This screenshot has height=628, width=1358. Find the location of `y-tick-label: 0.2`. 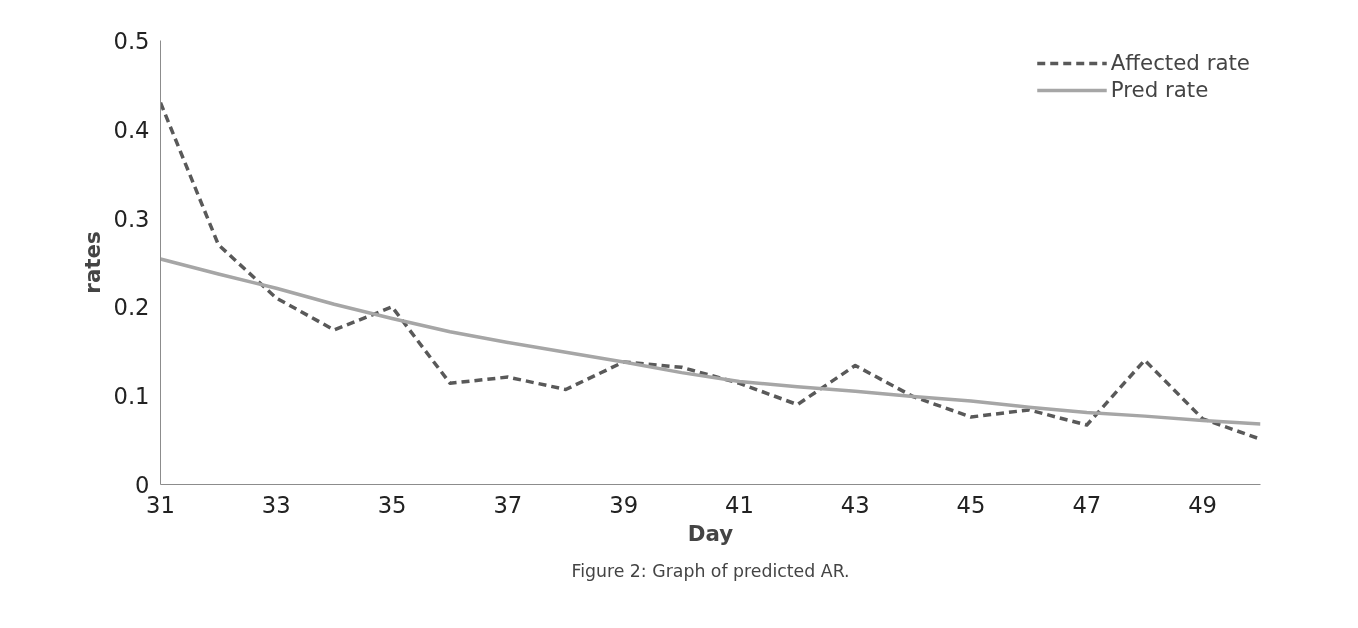

y-tick-label: 0.2 is located at coordinates (131, 307).